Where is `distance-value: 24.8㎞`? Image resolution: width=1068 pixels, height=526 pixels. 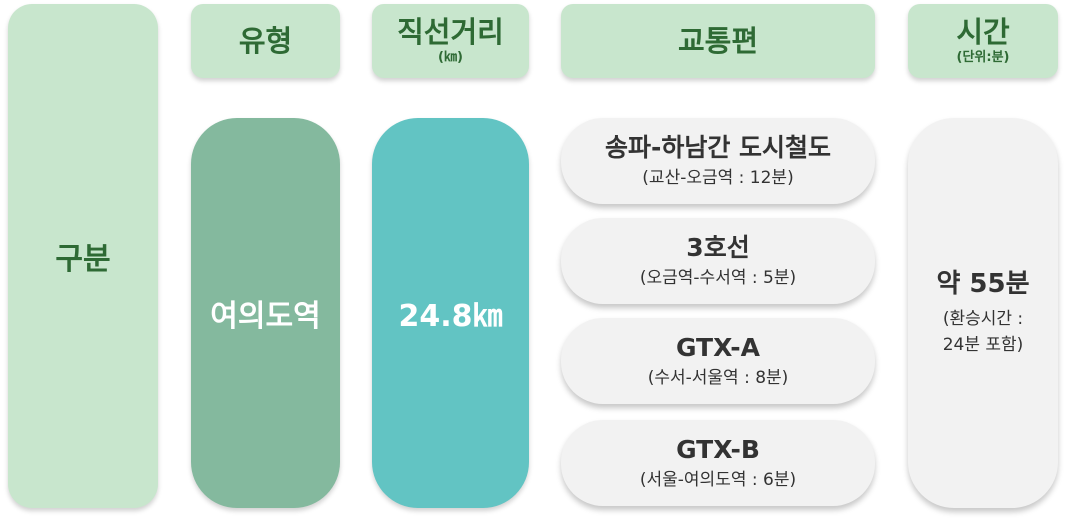 distance-value: 24.8㎞ is located at coordinates (450, 316).